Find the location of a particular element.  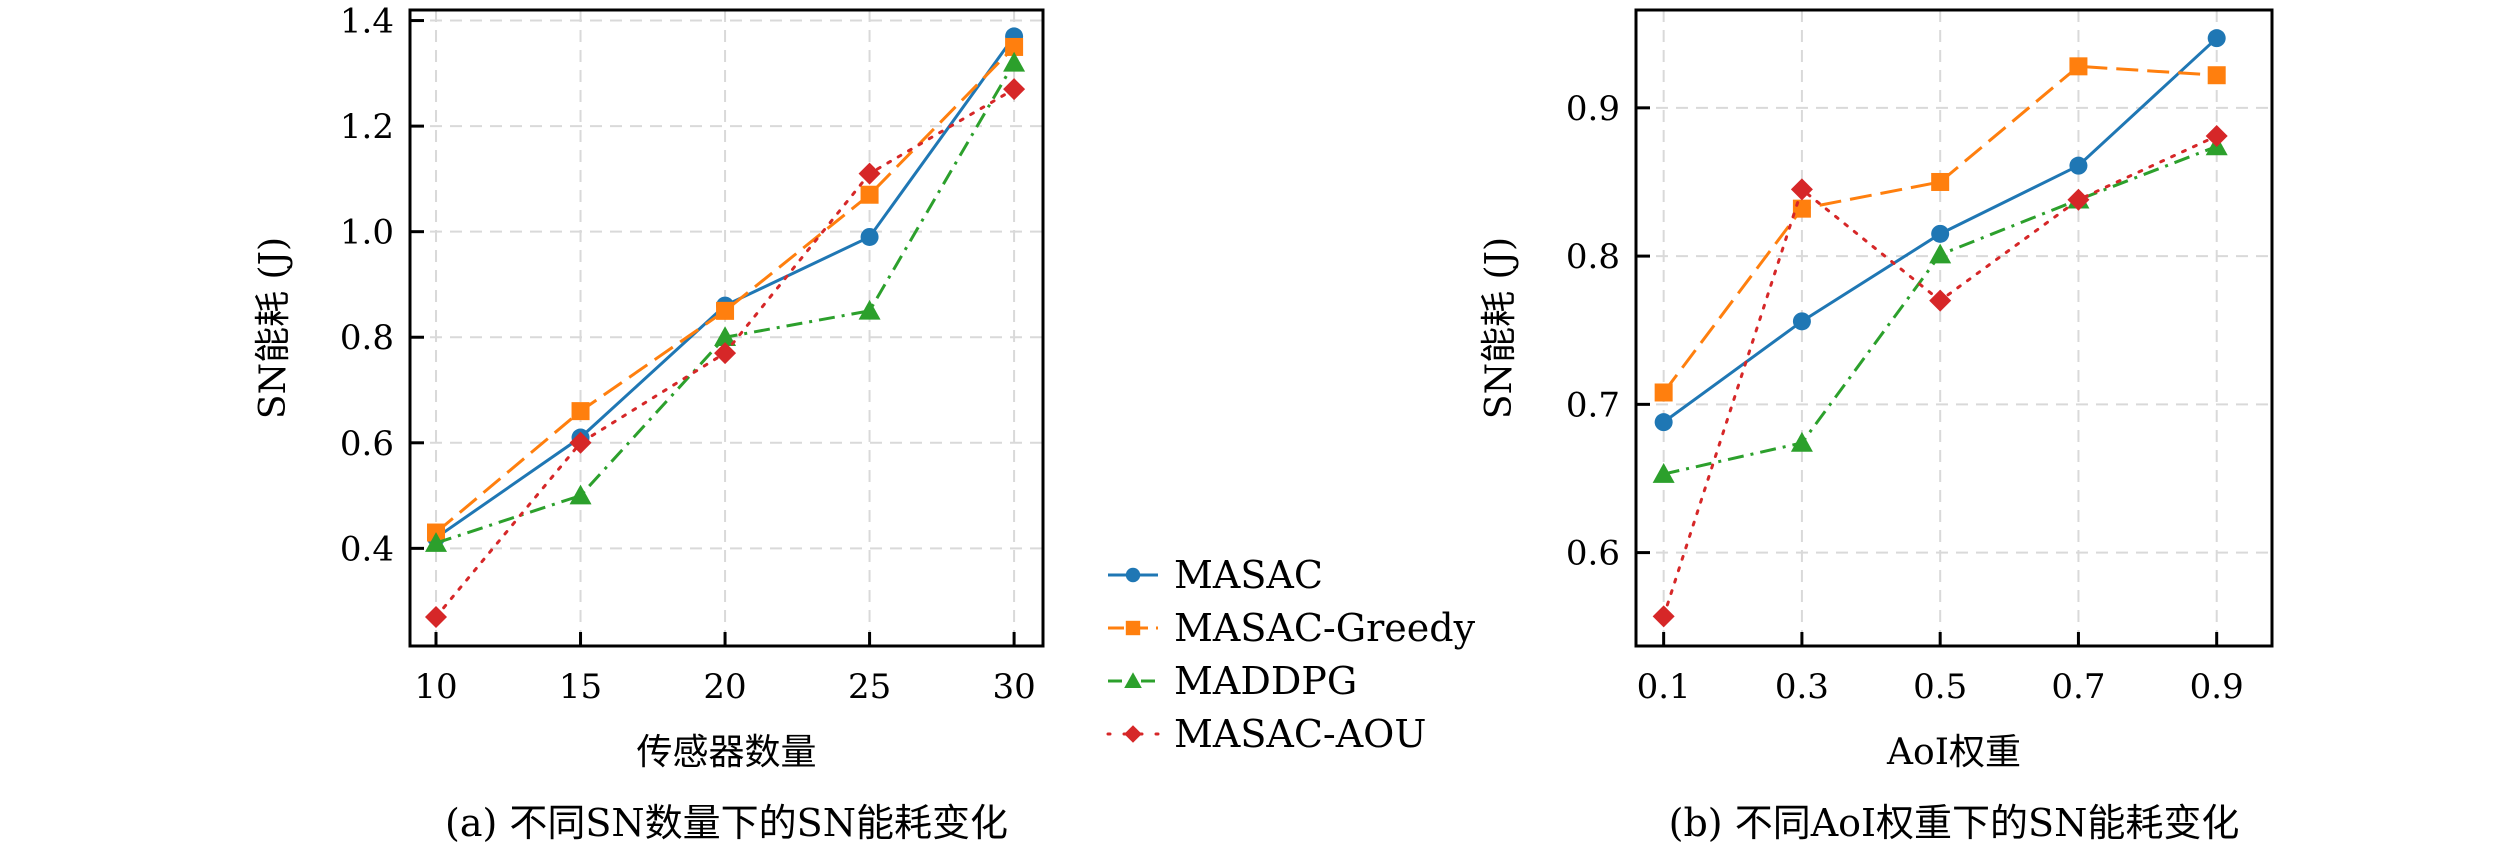

chart-b-ylabel: SN能耗 (J) is located at coordinates (1499, 328).